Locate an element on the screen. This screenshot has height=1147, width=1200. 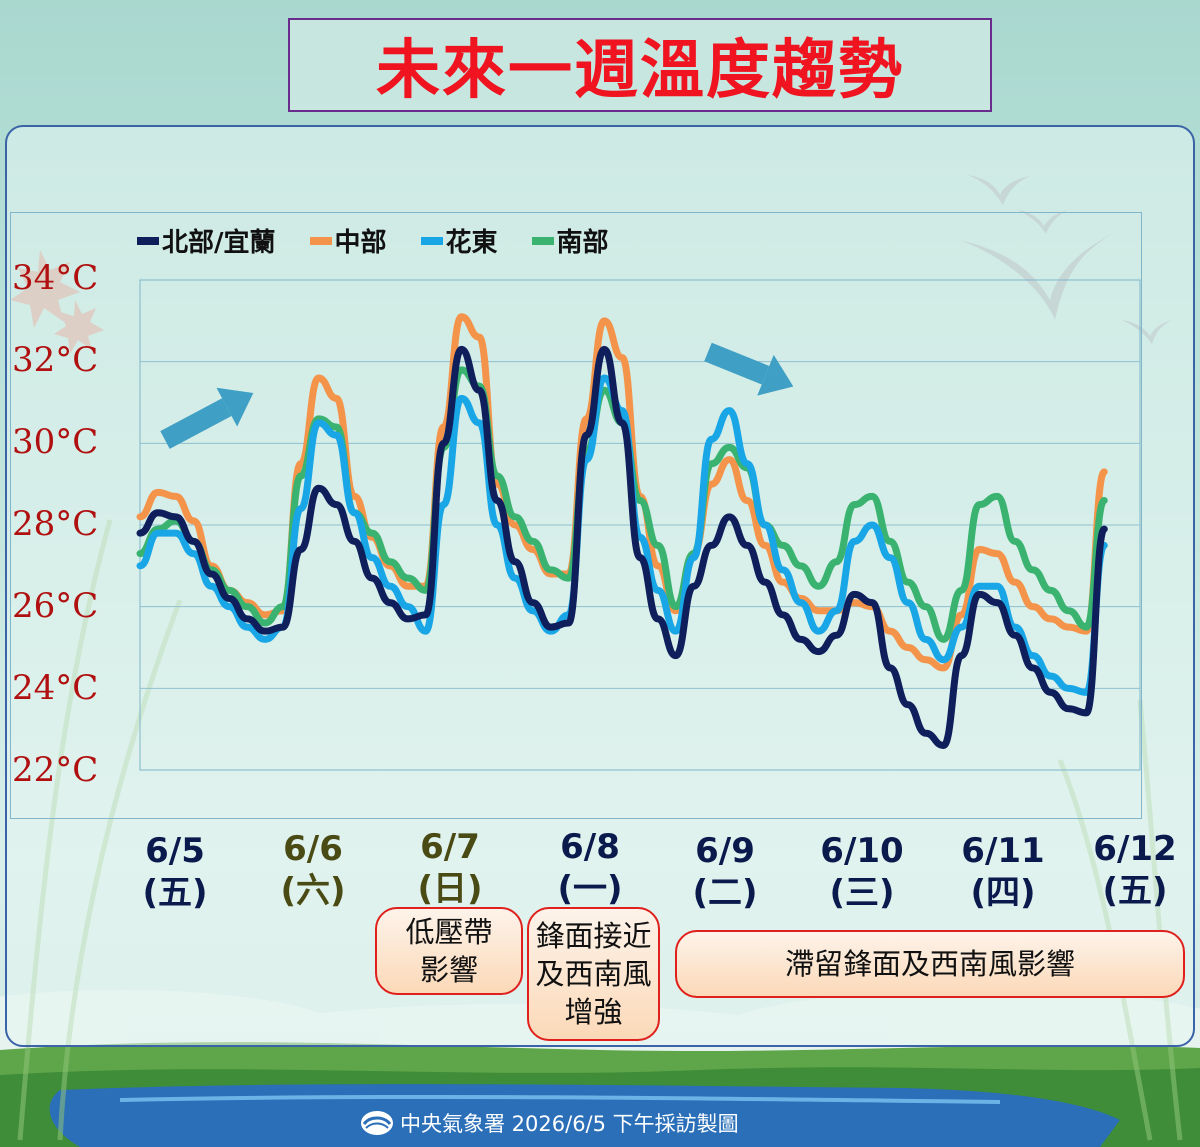
y-tick-label: 26°C is located at coordinates (55, 606).